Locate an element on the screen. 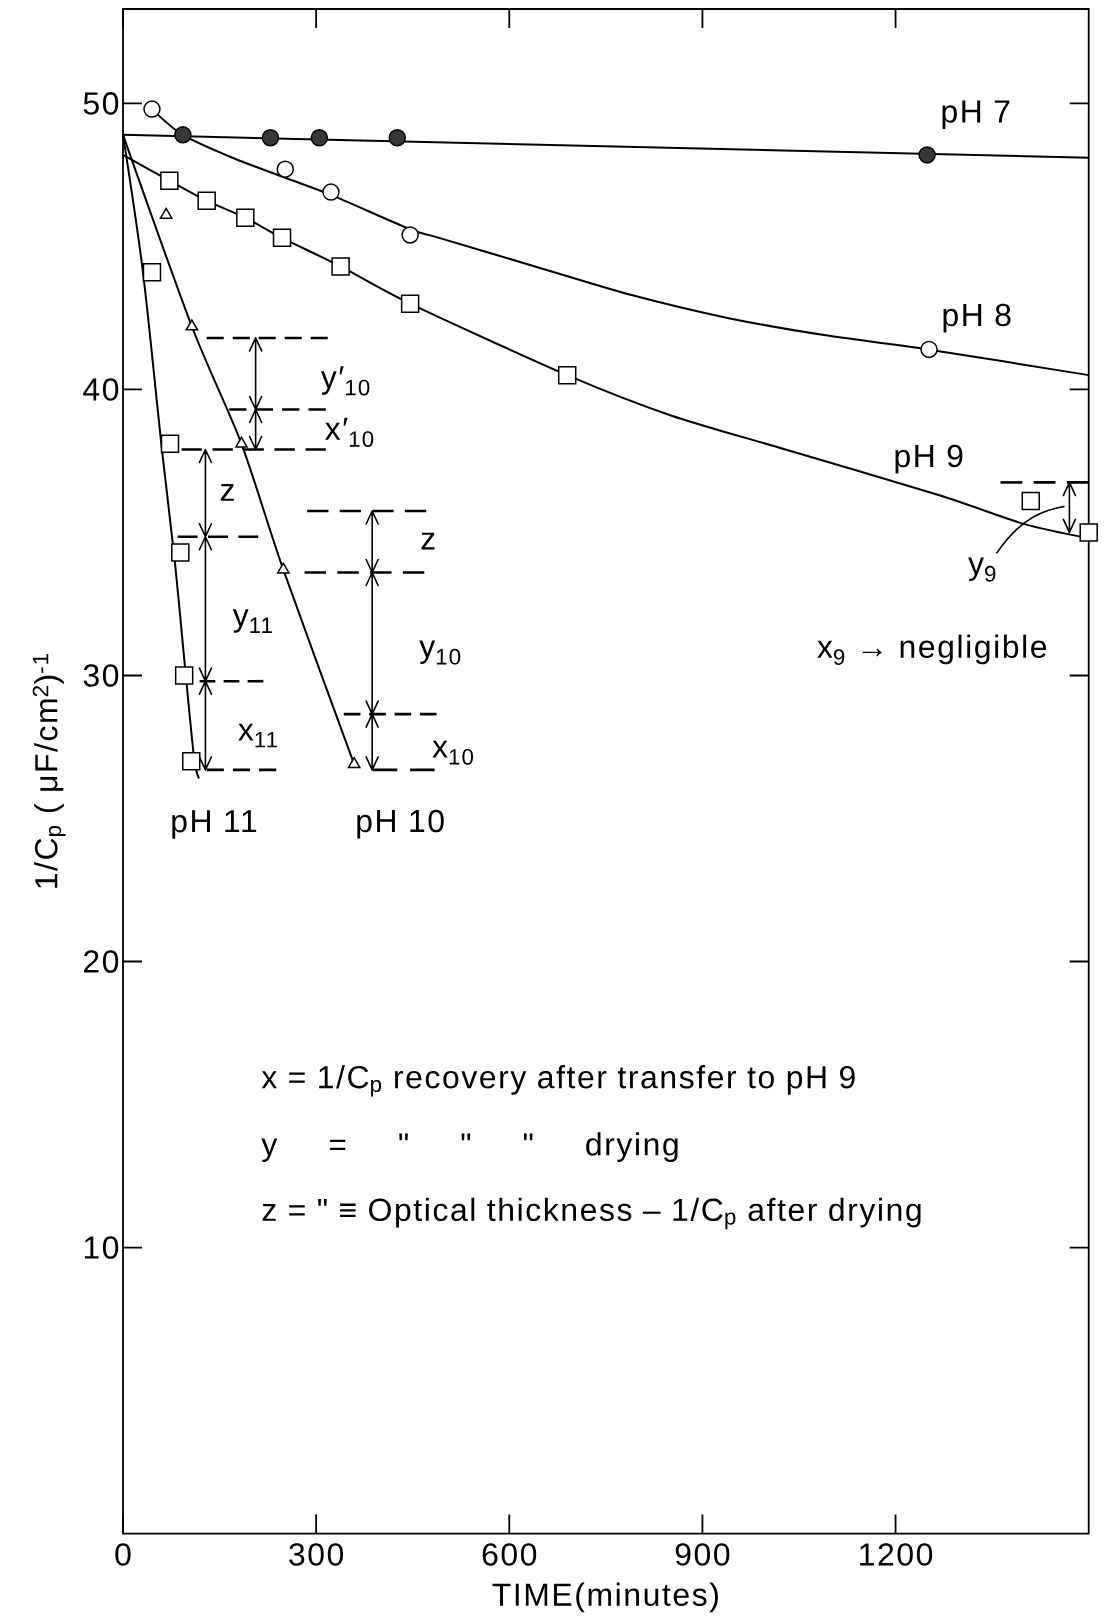  x-tick-label: 600 is located at coordinates (509, 1554).